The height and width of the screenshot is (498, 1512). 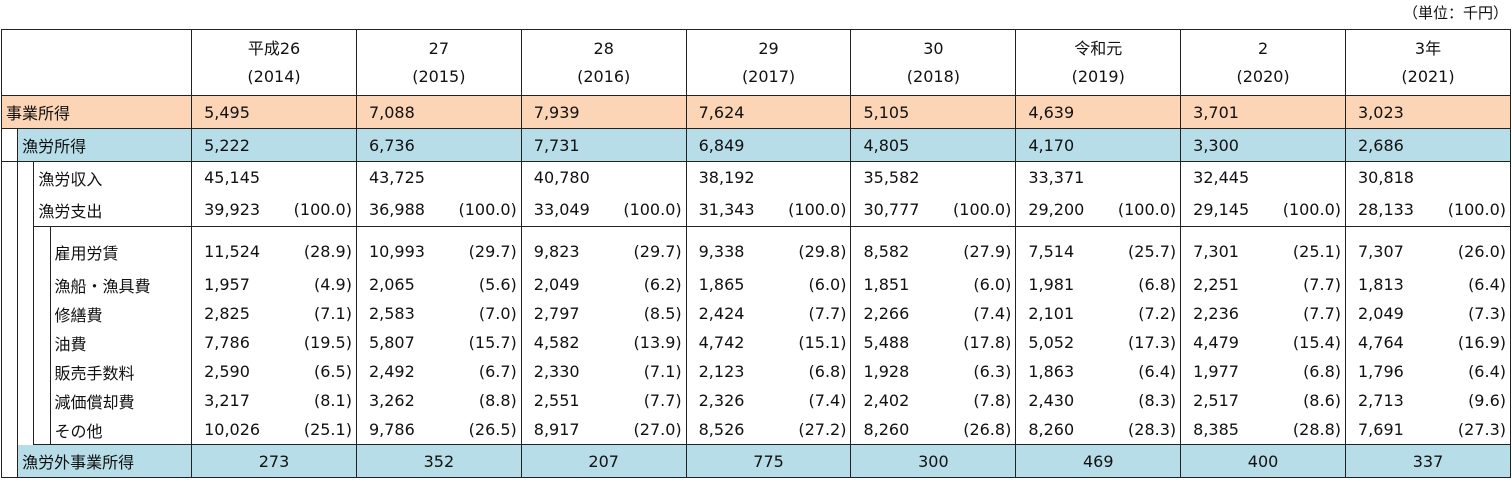 I want to click on percent: (8.1), so click(x=333, y=400).